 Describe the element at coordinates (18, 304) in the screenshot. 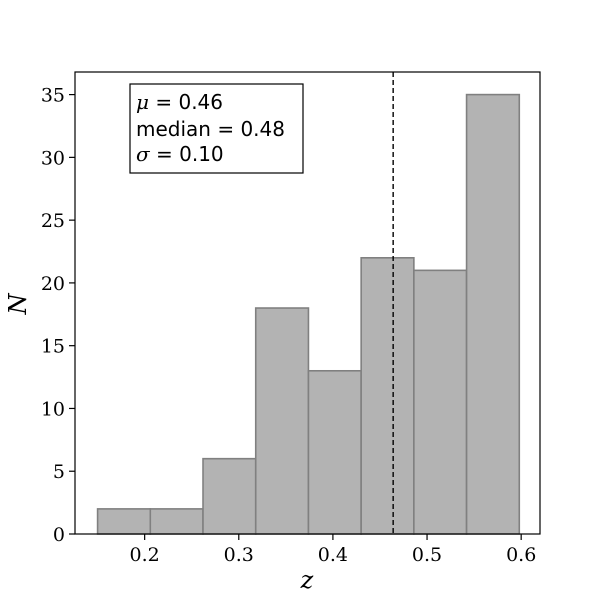

I see `y-axis-label: N` at that location.